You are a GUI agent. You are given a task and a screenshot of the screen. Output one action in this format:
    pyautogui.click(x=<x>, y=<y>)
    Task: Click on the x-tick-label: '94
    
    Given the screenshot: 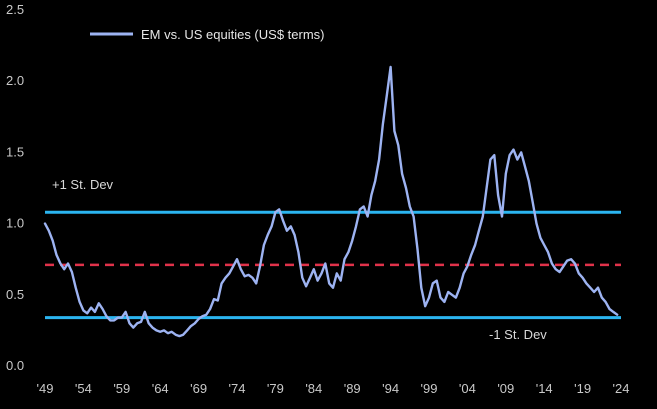 What is the action you would take?
    pyautogui.click(x=390, y=388)
    